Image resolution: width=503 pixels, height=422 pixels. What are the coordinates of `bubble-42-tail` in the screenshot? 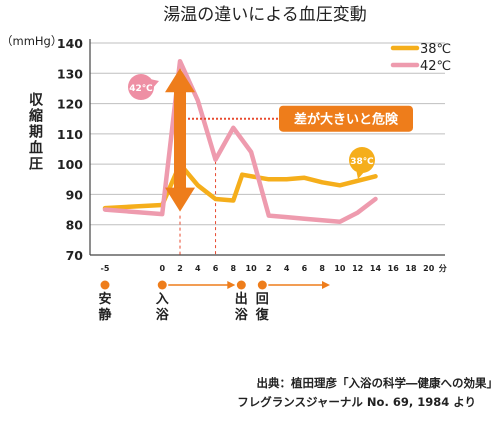 It's located at (154, 84).